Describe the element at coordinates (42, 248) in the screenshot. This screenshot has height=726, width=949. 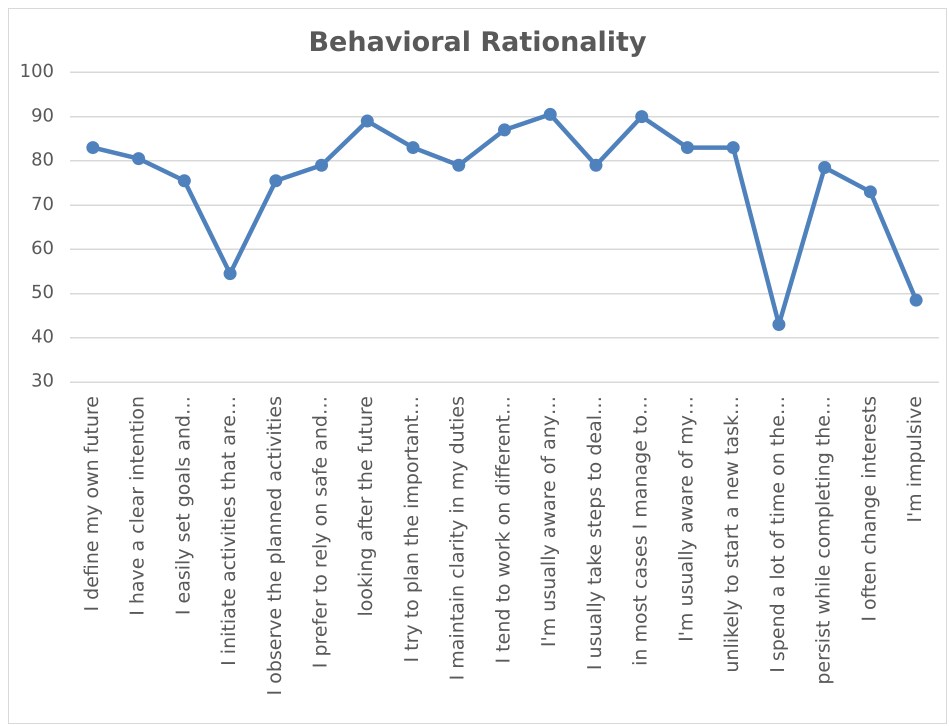
I see `y-tick-label: 60` at that location.